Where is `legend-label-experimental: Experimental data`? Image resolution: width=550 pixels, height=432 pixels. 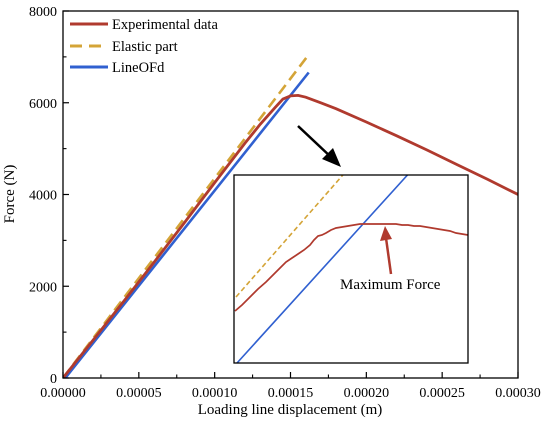 legend-label-experimental: Experimental data is located at coordinates (165, 25).